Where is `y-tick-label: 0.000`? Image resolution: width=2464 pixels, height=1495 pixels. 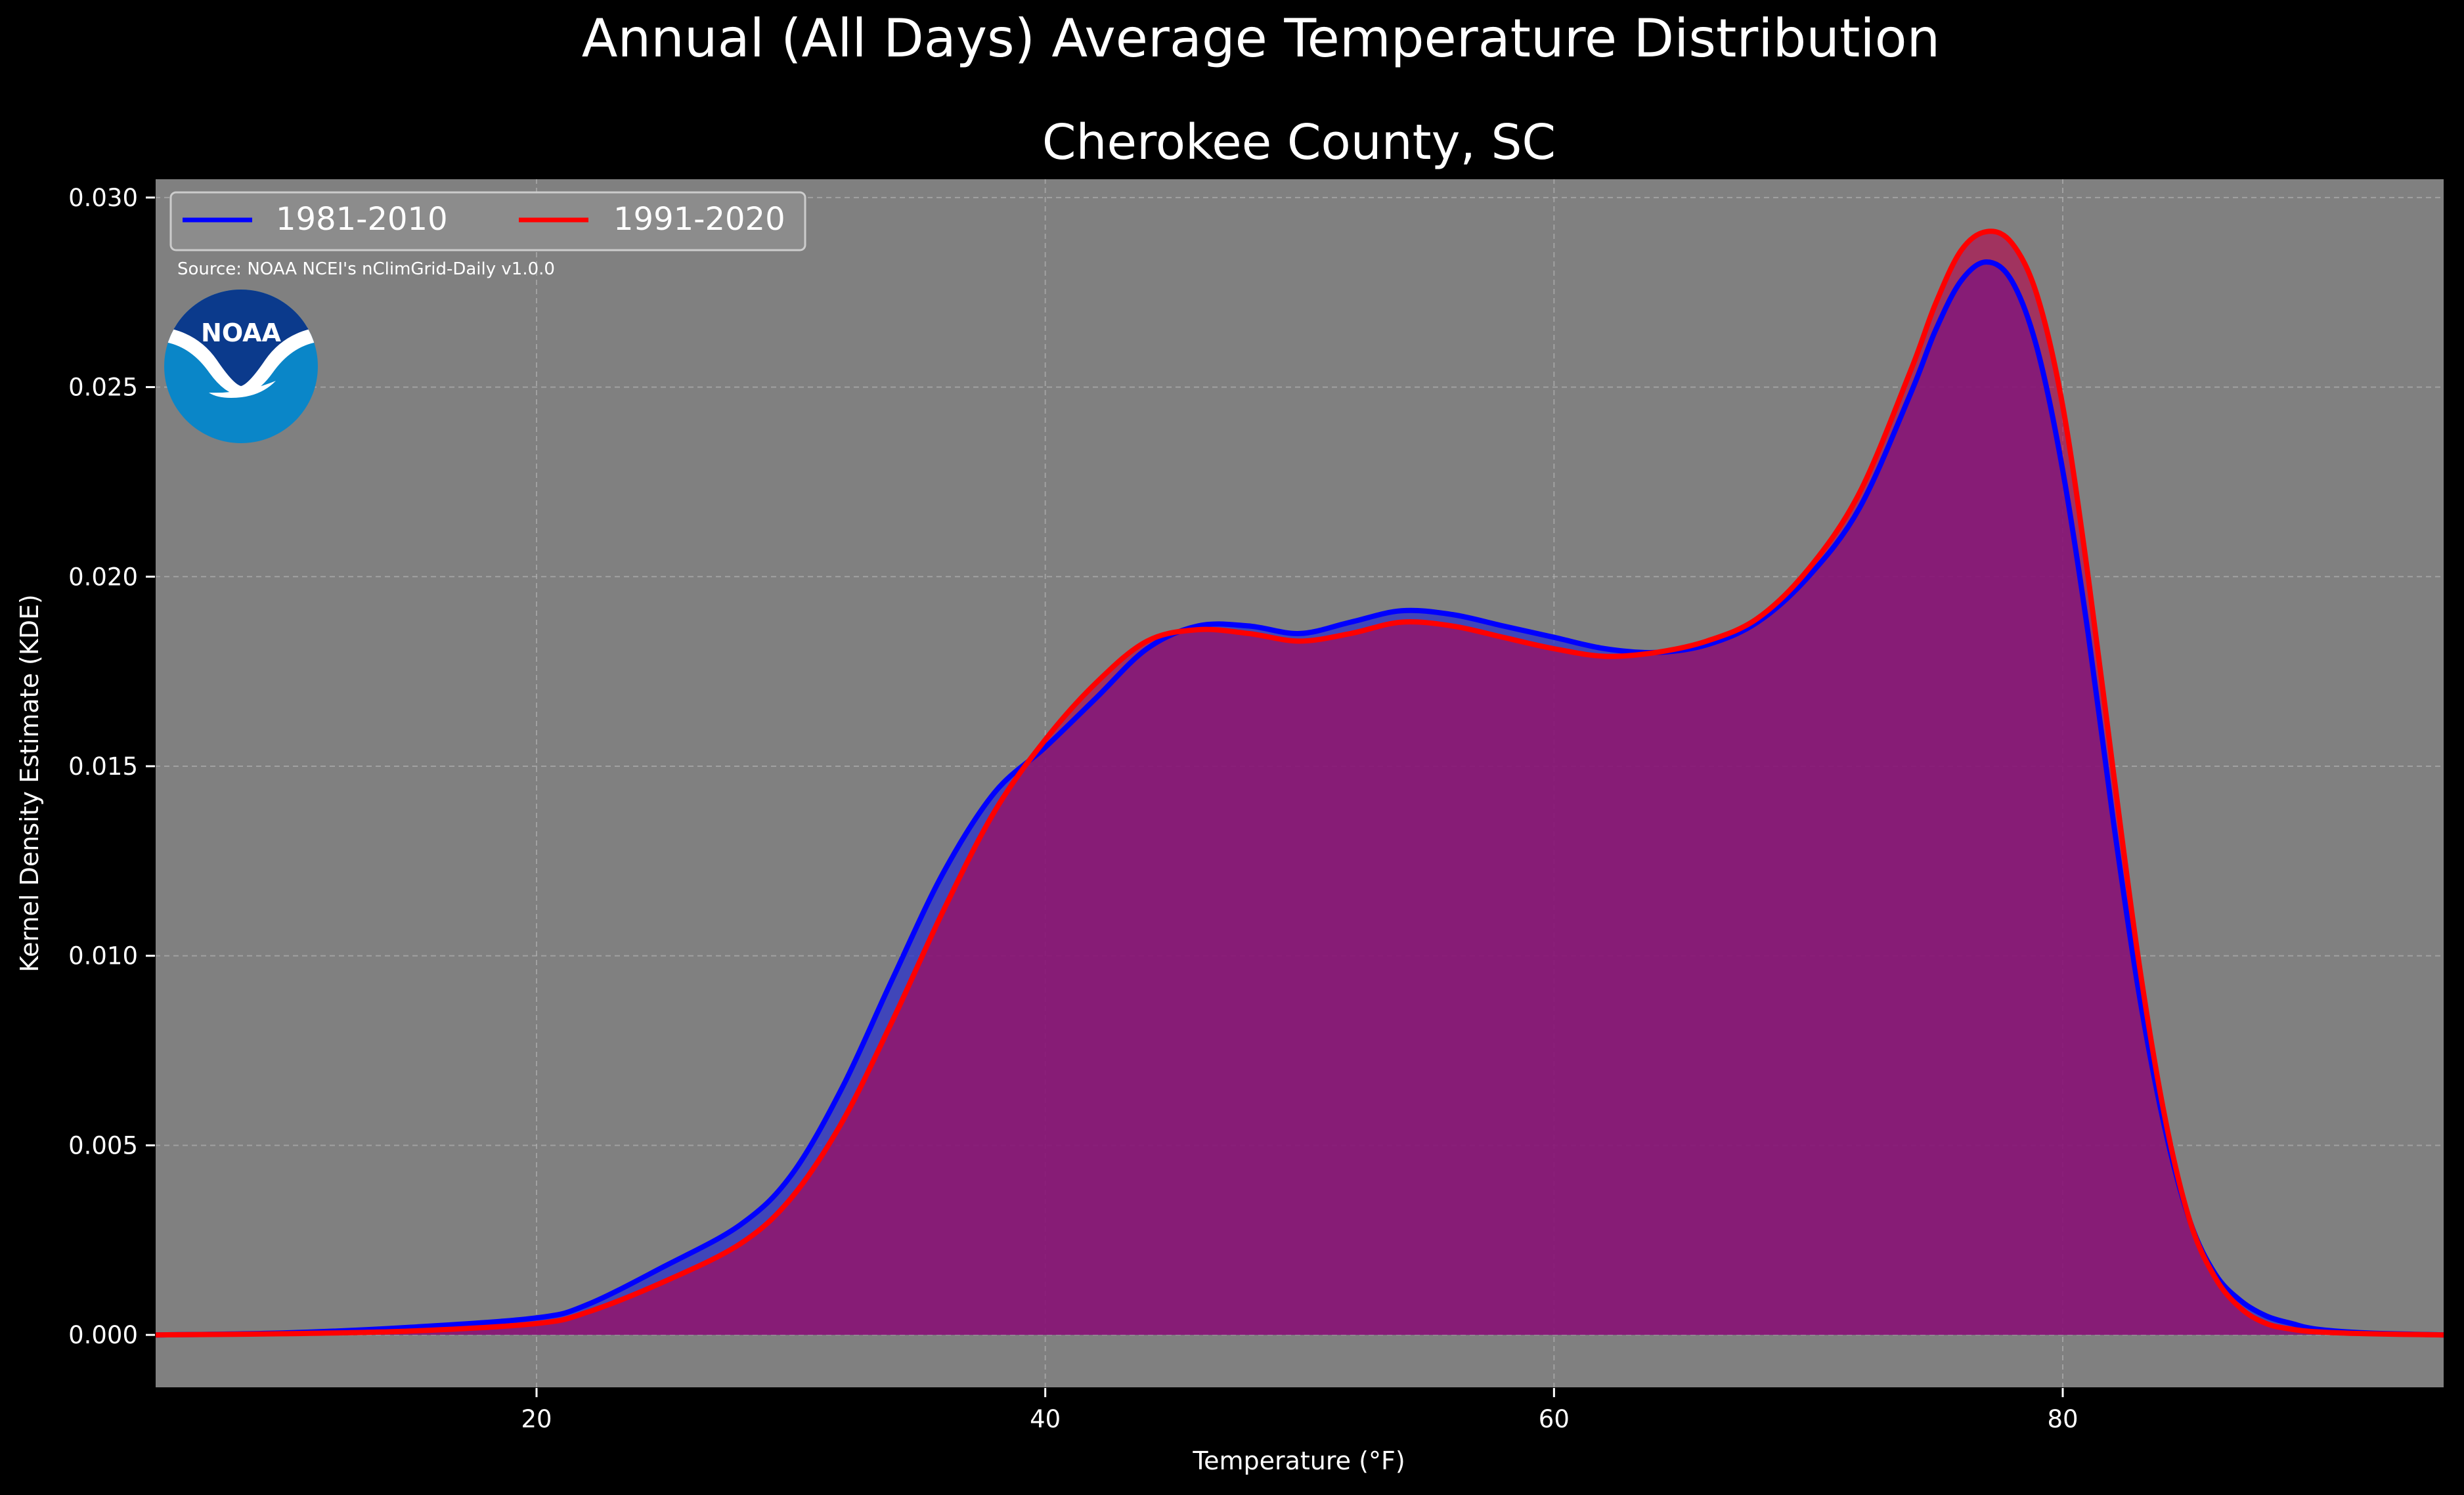
y-tick-label: 0.000 is located at coordinates (103, 1335).